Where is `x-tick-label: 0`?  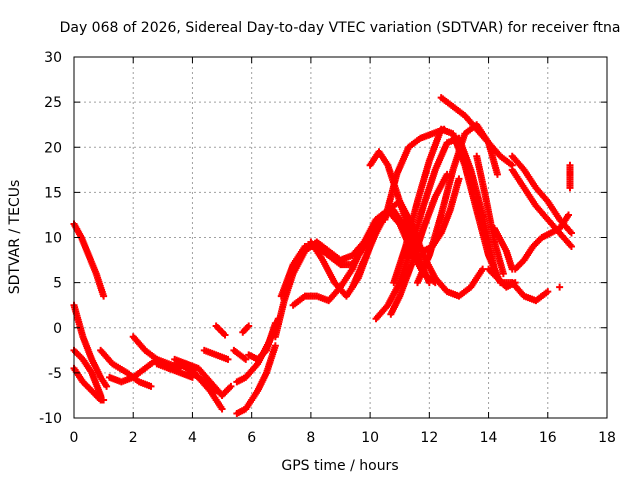 x-tick-label: 0 is located at coordinates (74, 438).